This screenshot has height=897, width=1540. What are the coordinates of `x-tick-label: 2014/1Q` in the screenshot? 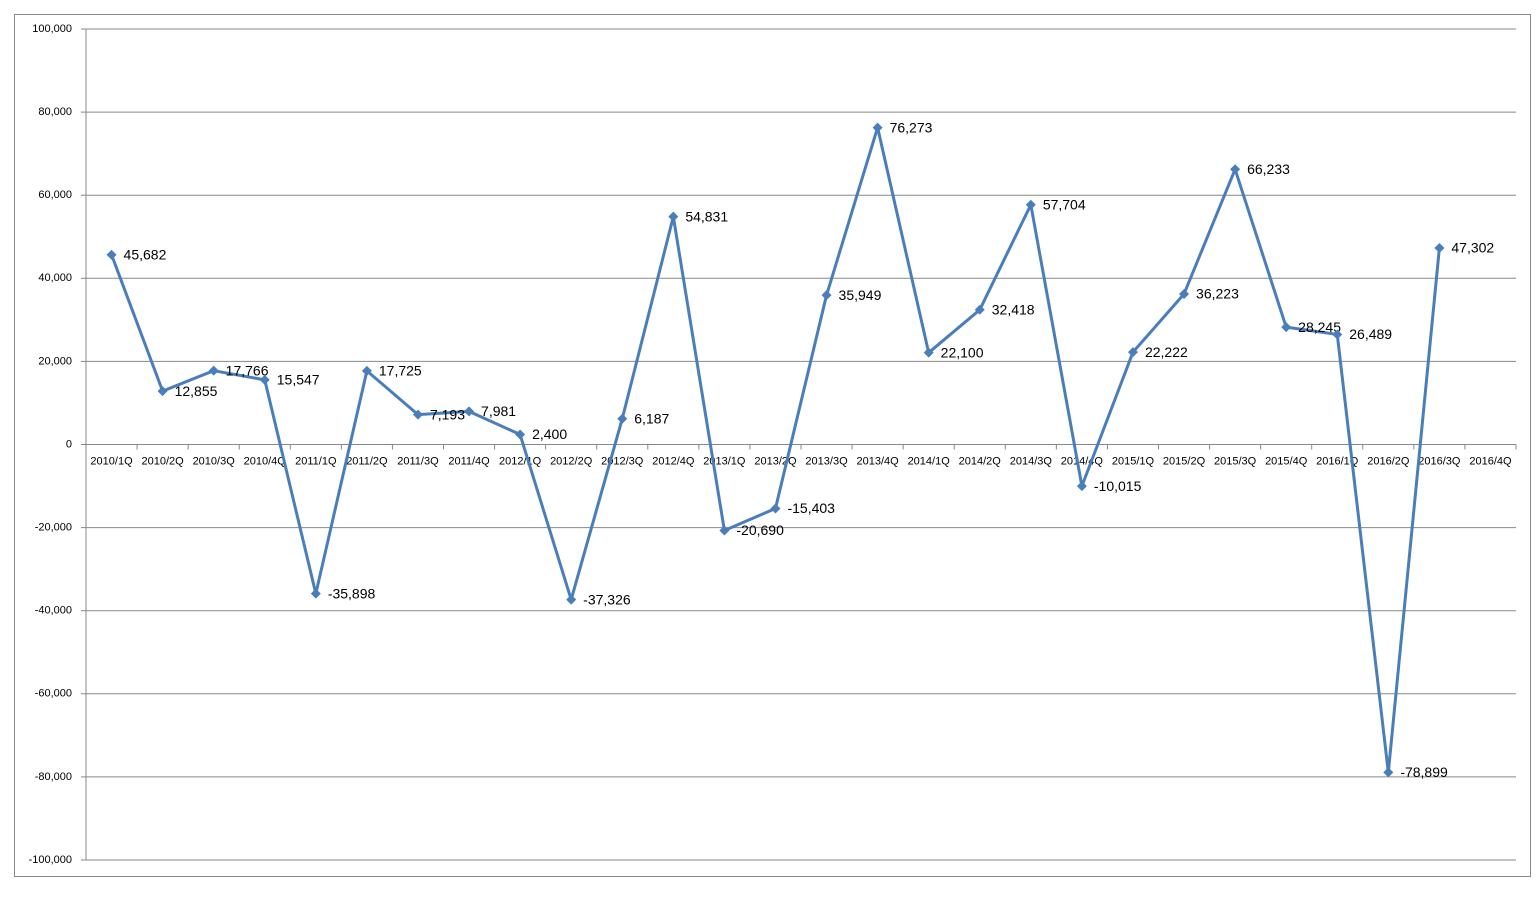 It's located at (929, 461).